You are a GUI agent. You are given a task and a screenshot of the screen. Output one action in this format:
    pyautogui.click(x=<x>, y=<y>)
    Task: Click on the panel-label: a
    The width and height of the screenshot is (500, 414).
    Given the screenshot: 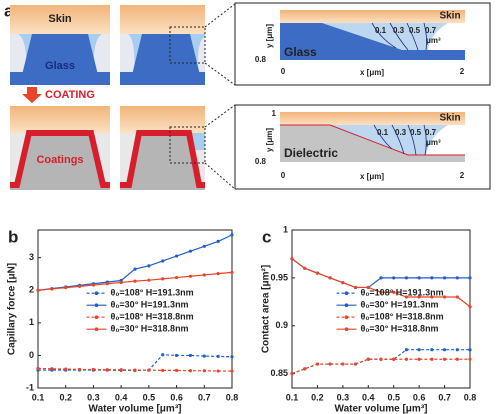 What is the action you would take?
    pyautogui.click(x=9, y=10)
    